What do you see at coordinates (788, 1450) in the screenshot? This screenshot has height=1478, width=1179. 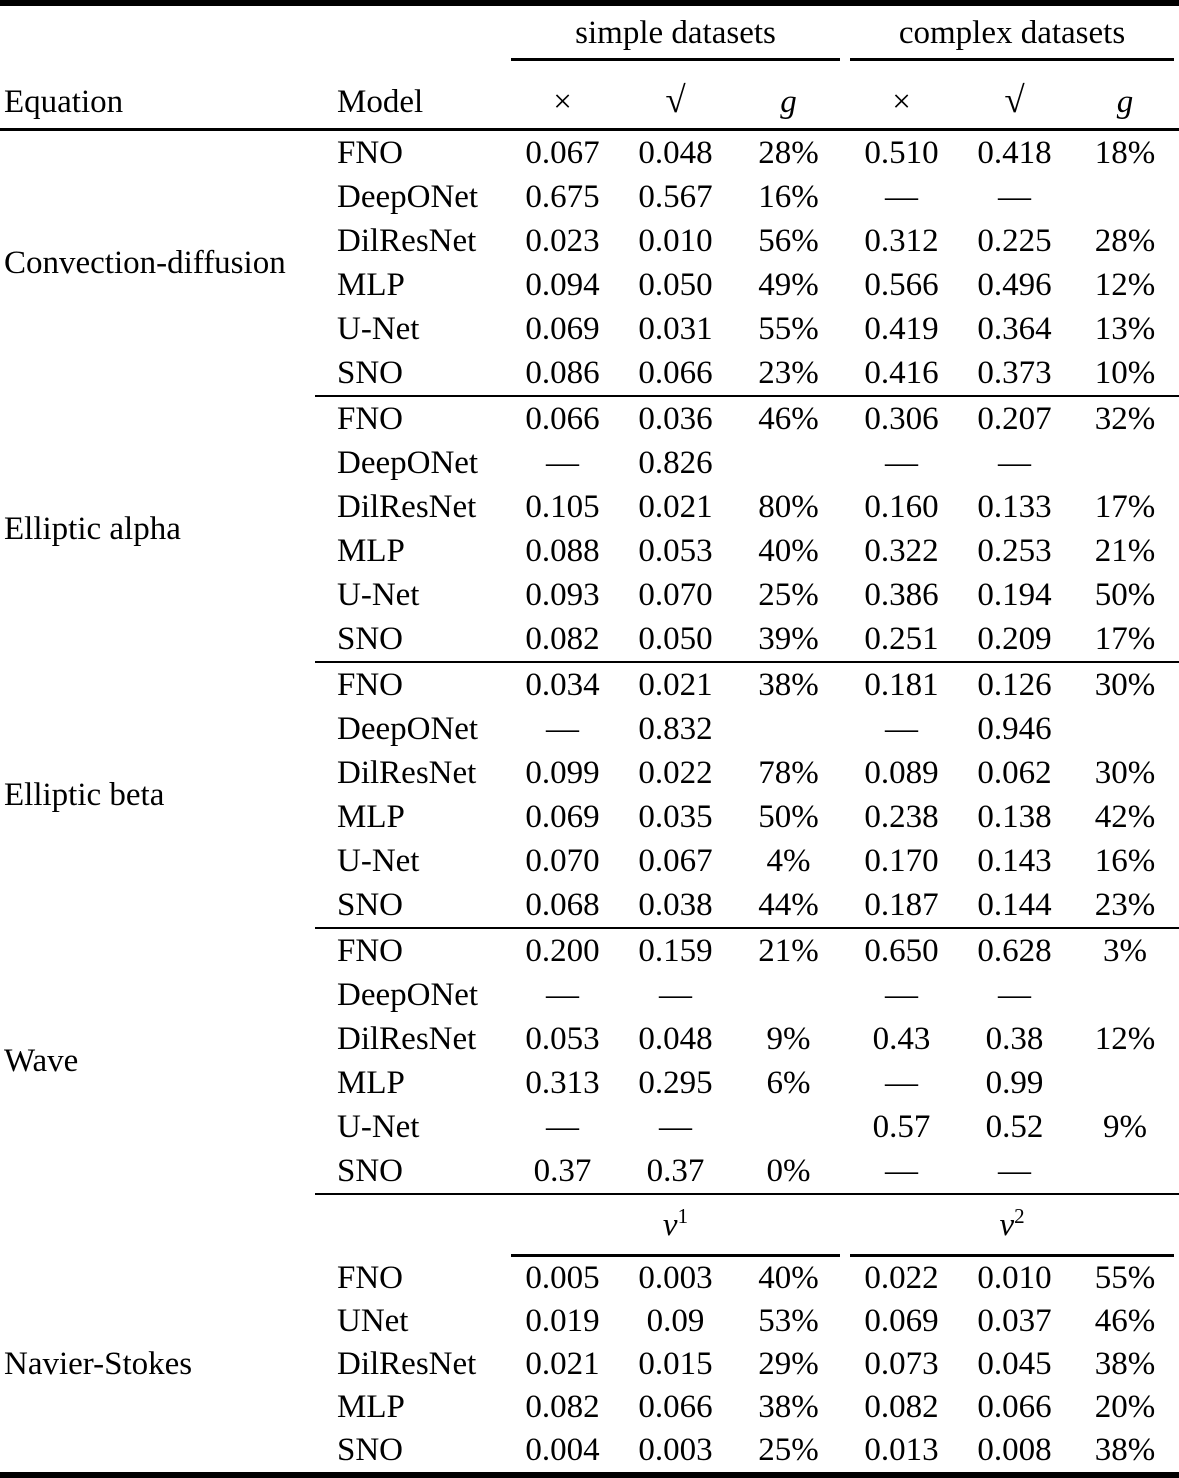 I see `value-cell: 25%` at bounding box center [788, 1450].